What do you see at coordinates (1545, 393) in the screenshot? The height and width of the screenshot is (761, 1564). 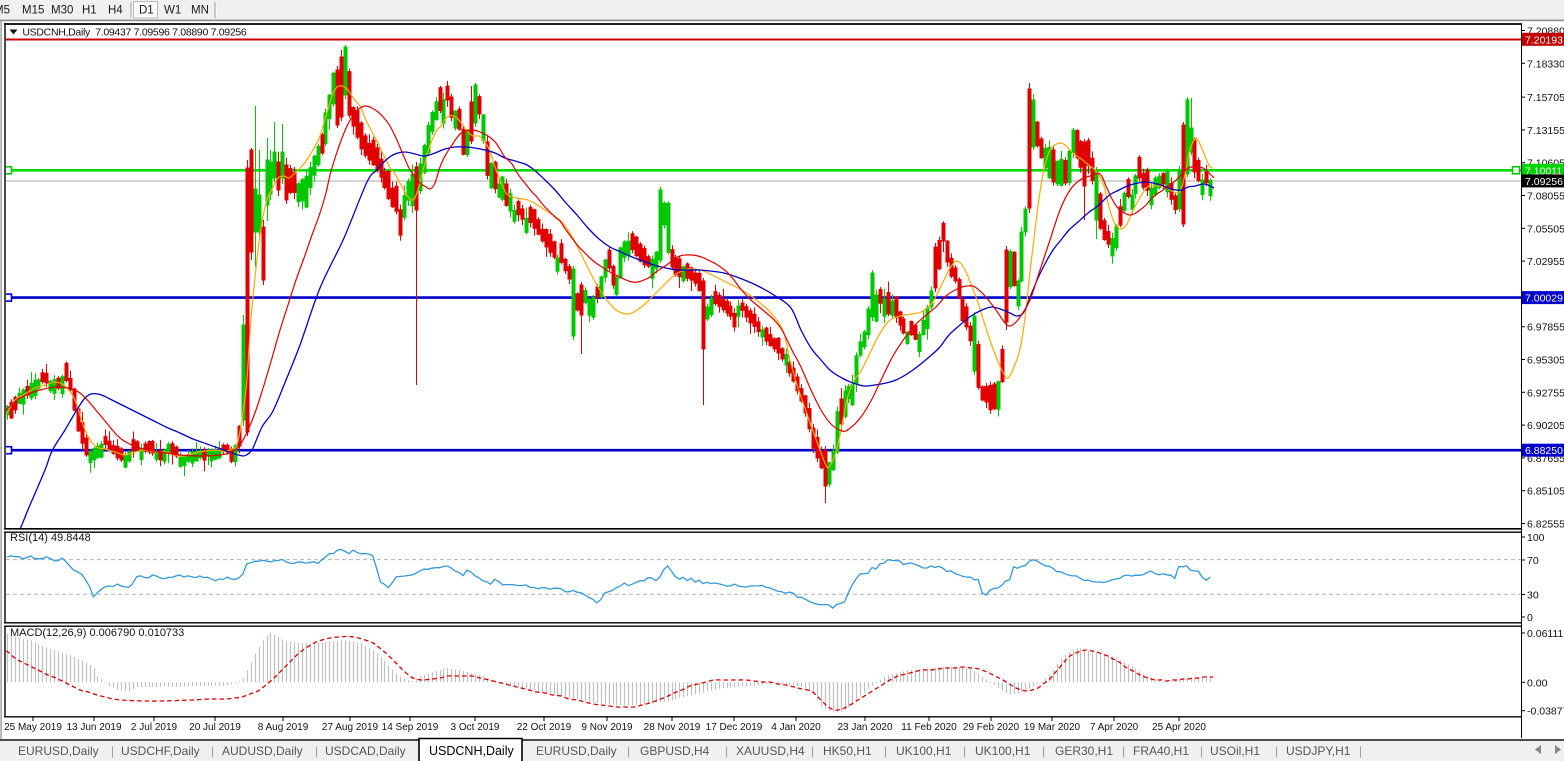 I see `svg-text: 6.92755` at bounding box center [1545, 393].